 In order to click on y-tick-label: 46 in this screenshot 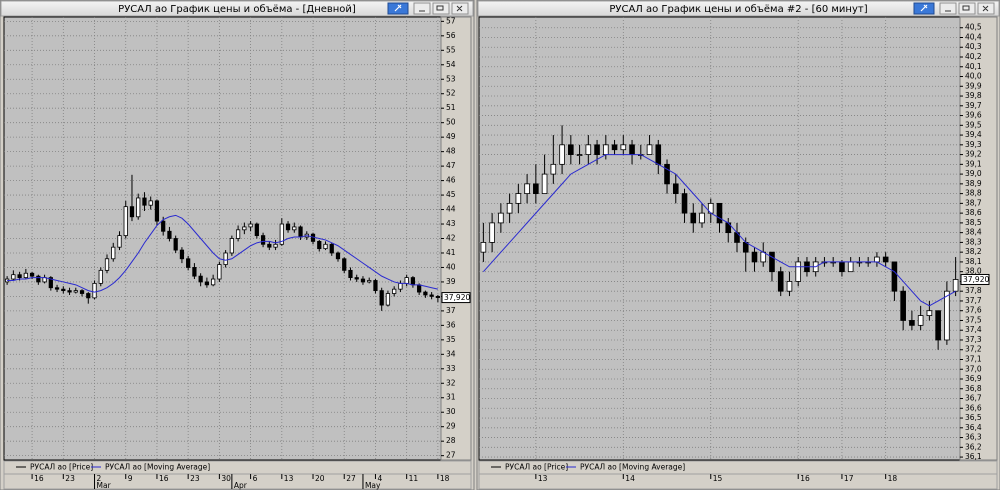, I will do `click(451, 180)`.